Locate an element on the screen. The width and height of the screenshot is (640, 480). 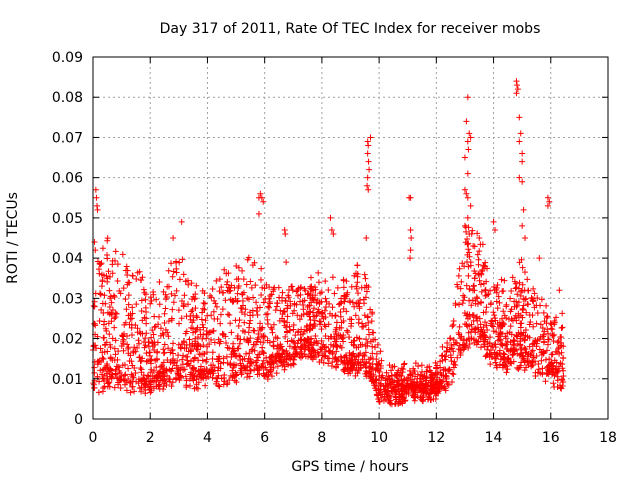
y-tick-label-6: 0.06 is located at coordinates (67, 179).